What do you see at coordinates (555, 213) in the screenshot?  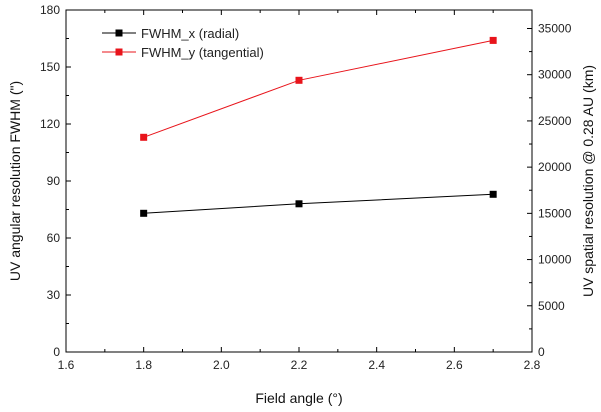 I see `y-right-tick-label: 15000` at bounding box center [555, 213].